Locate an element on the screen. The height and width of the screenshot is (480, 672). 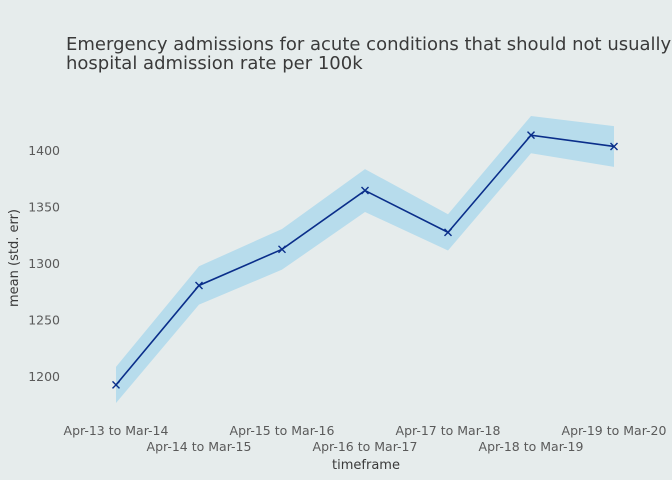
y-tick-label: 1200 is located at coordinates (44, 376).